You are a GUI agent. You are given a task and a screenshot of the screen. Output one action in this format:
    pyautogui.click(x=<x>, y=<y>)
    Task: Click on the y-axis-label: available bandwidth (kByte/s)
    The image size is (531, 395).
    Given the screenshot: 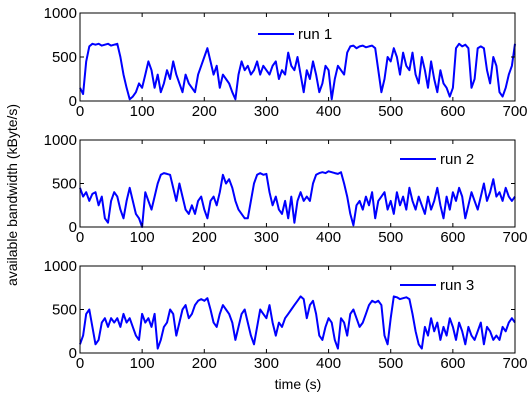 What is the action you would take?
    pyautogui.click(x=12, y=195)
    